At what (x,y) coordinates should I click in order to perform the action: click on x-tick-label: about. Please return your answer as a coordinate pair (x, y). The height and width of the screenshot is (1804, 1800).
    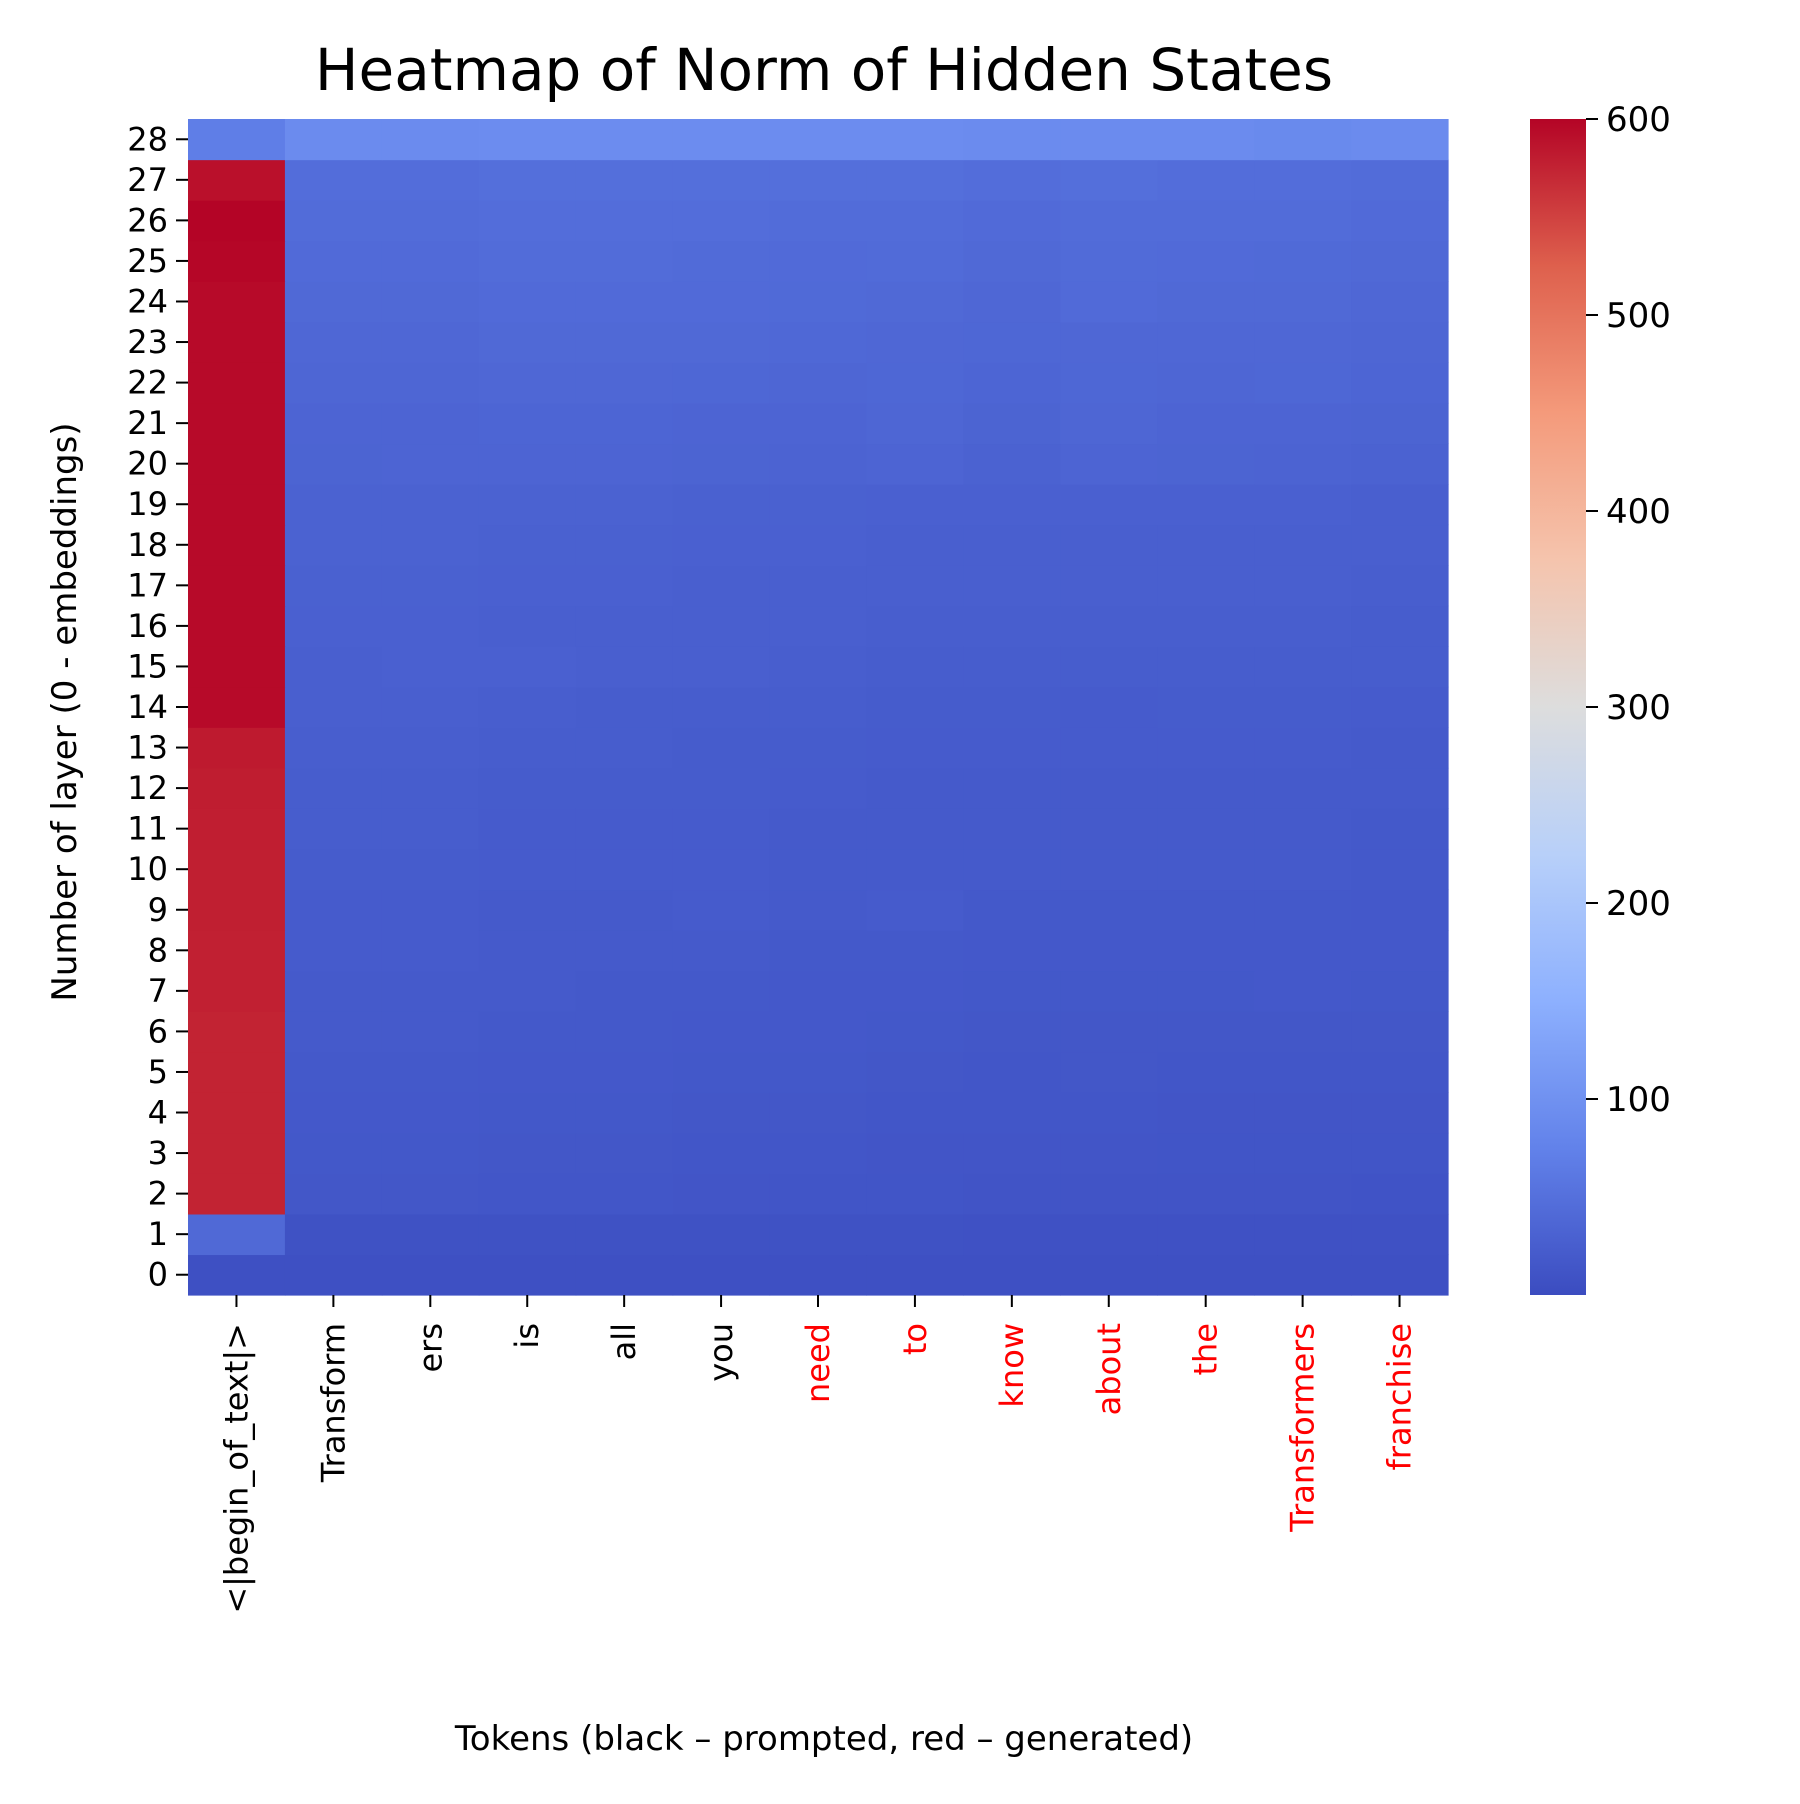
    Looking at the image, I should click on (1109, 1369).